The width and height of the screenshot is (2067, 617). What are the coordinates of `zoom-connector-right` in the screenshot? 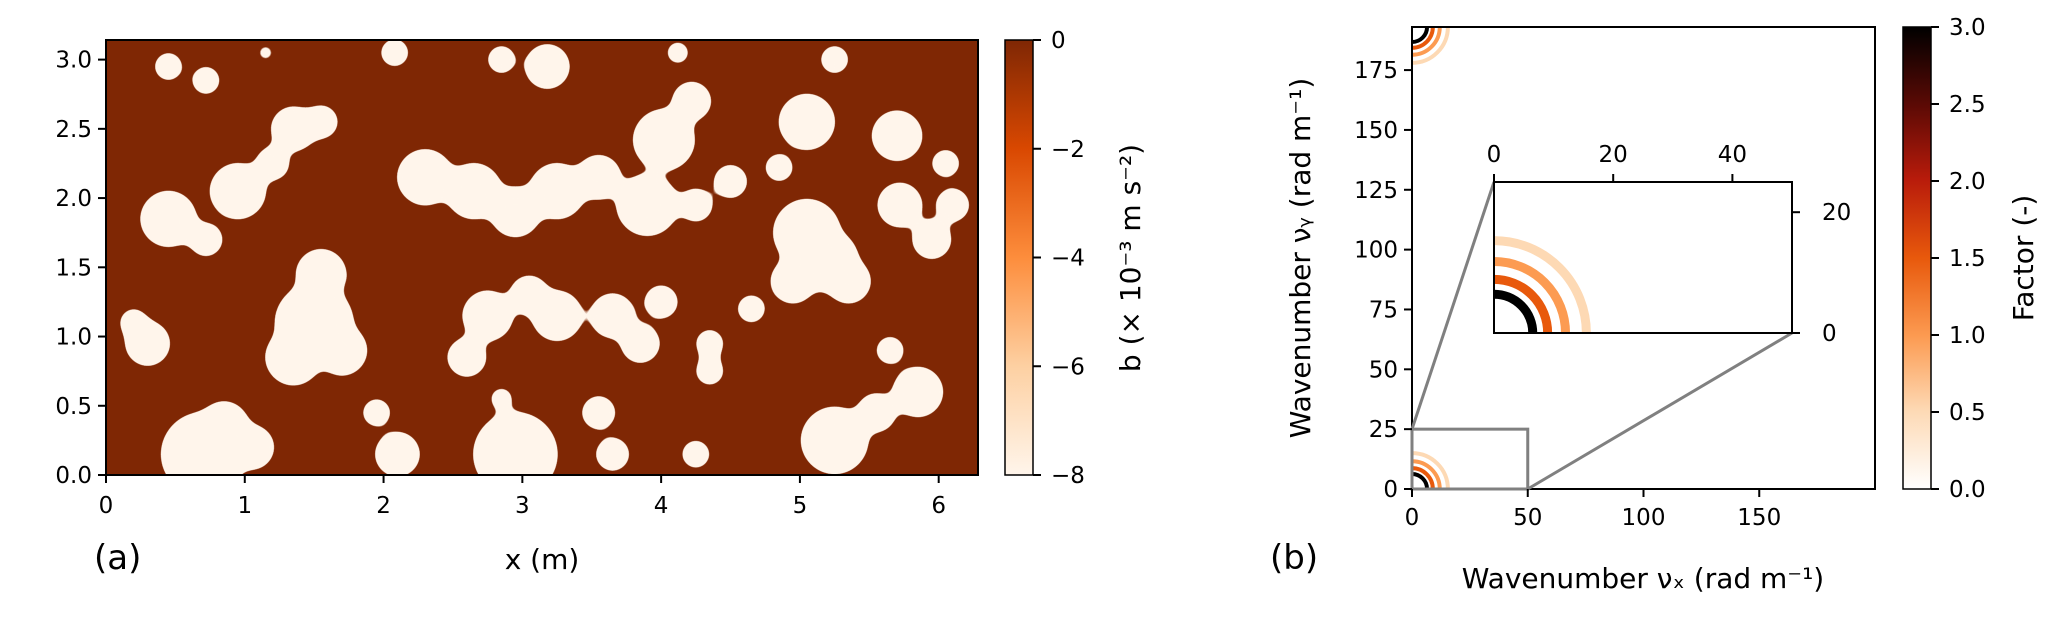 It's located at (1659, 411).